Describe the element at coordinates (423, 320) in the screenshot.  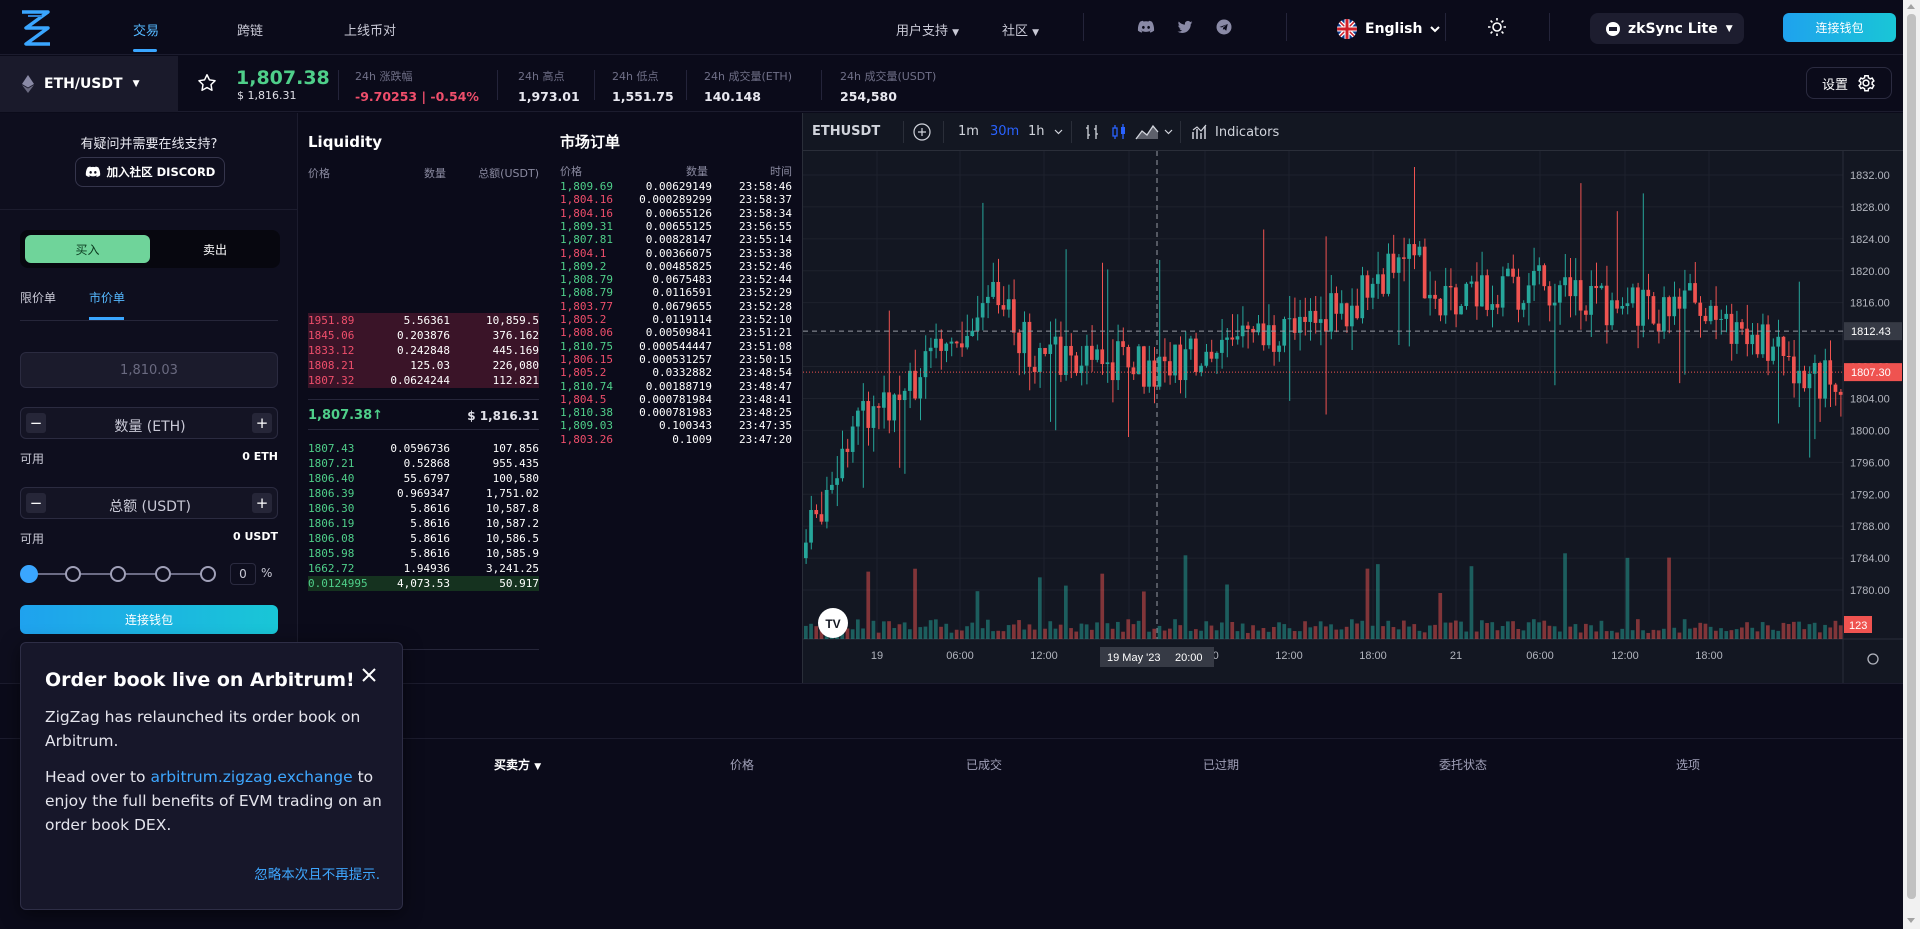
I see `orderbook-row: 1951.89 5.56361 10,859.5` at that location.